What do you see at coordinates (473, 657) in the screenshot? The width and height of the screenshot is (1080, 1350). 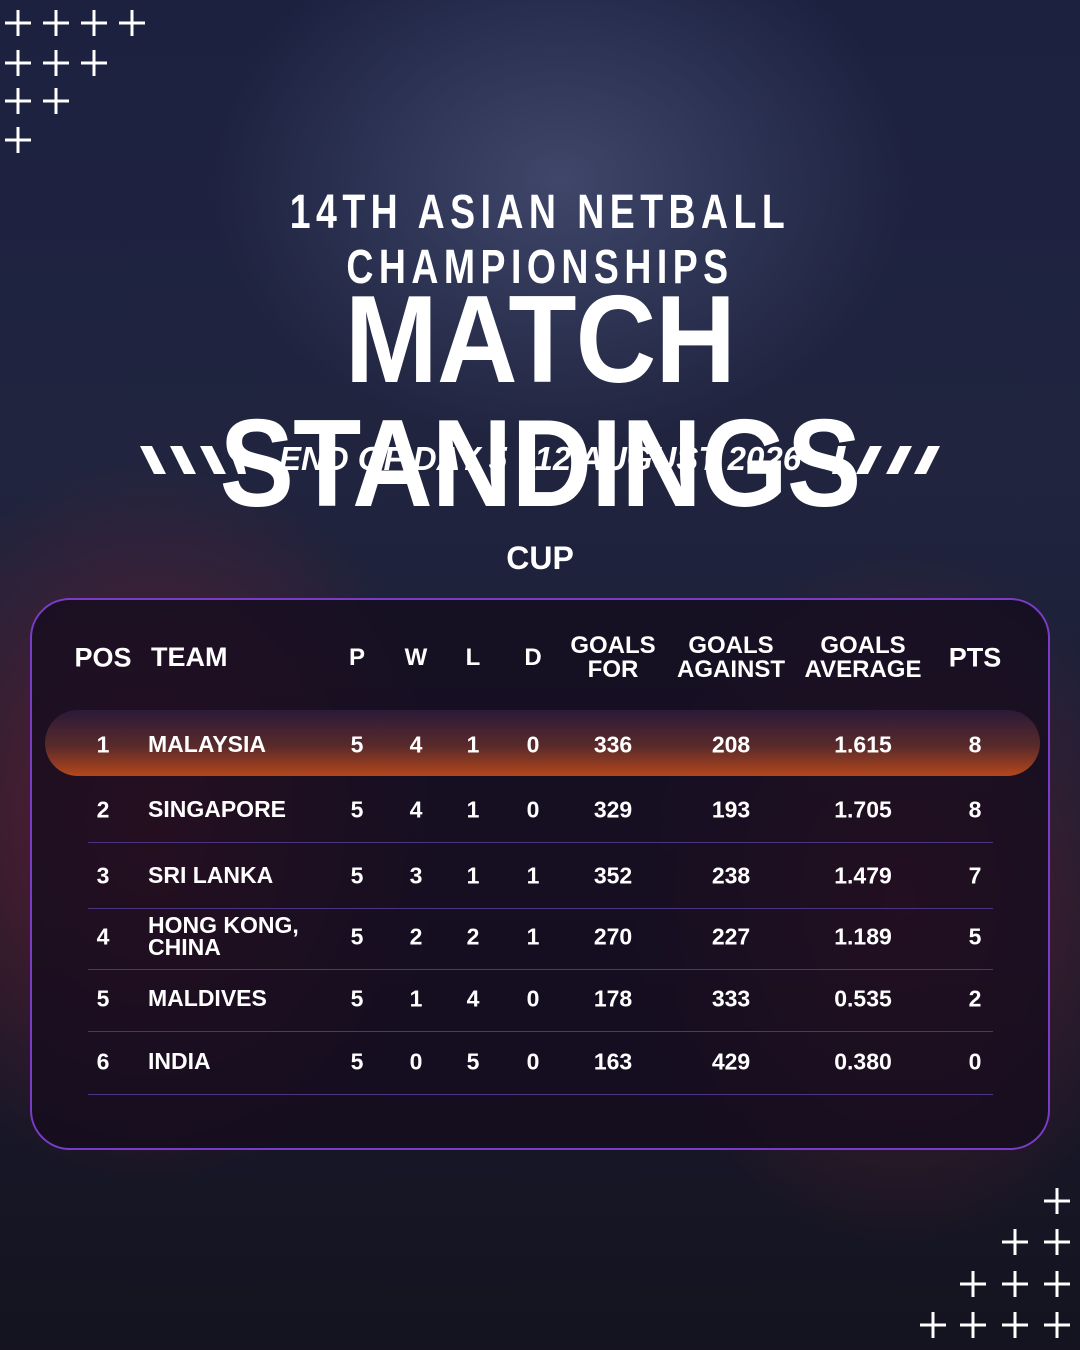 I see `column-header: L` at bounding box center [473, 657].